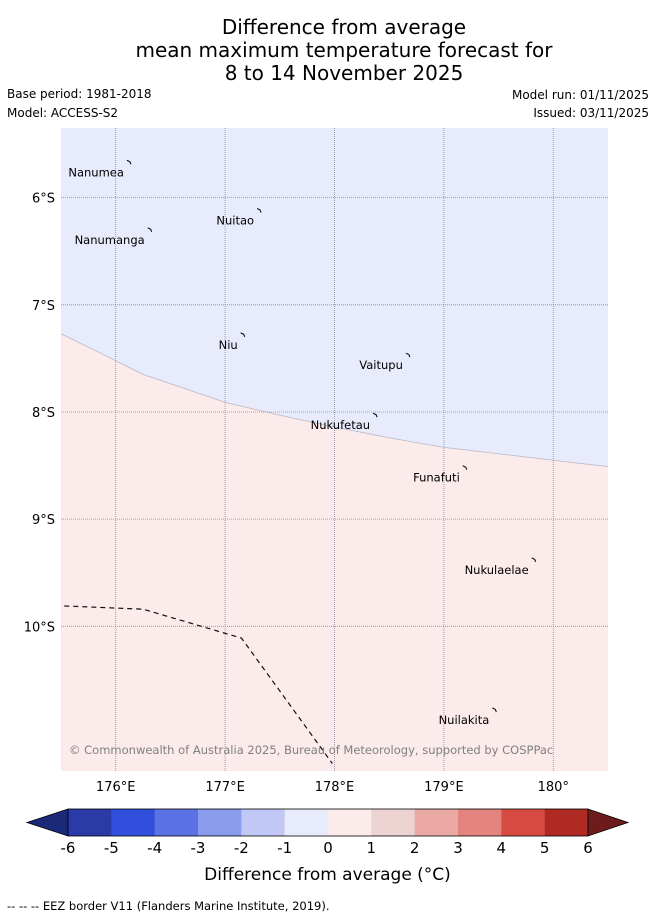 The image size is (655, 919). I want to click on lon-tick-label: 177°E, so click(225, 787).